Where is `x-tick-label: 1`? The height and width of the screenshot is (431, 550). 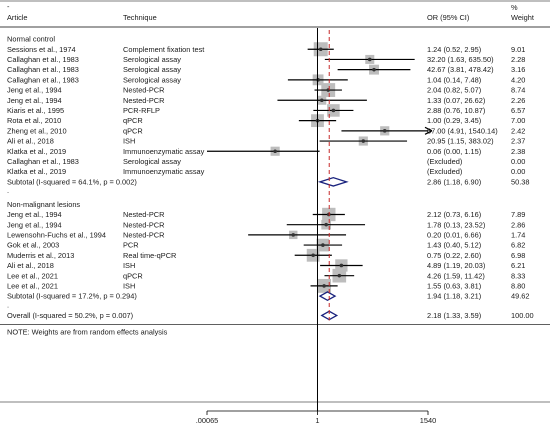 x-tick-label: 1 is located at coordinates (317, 420).